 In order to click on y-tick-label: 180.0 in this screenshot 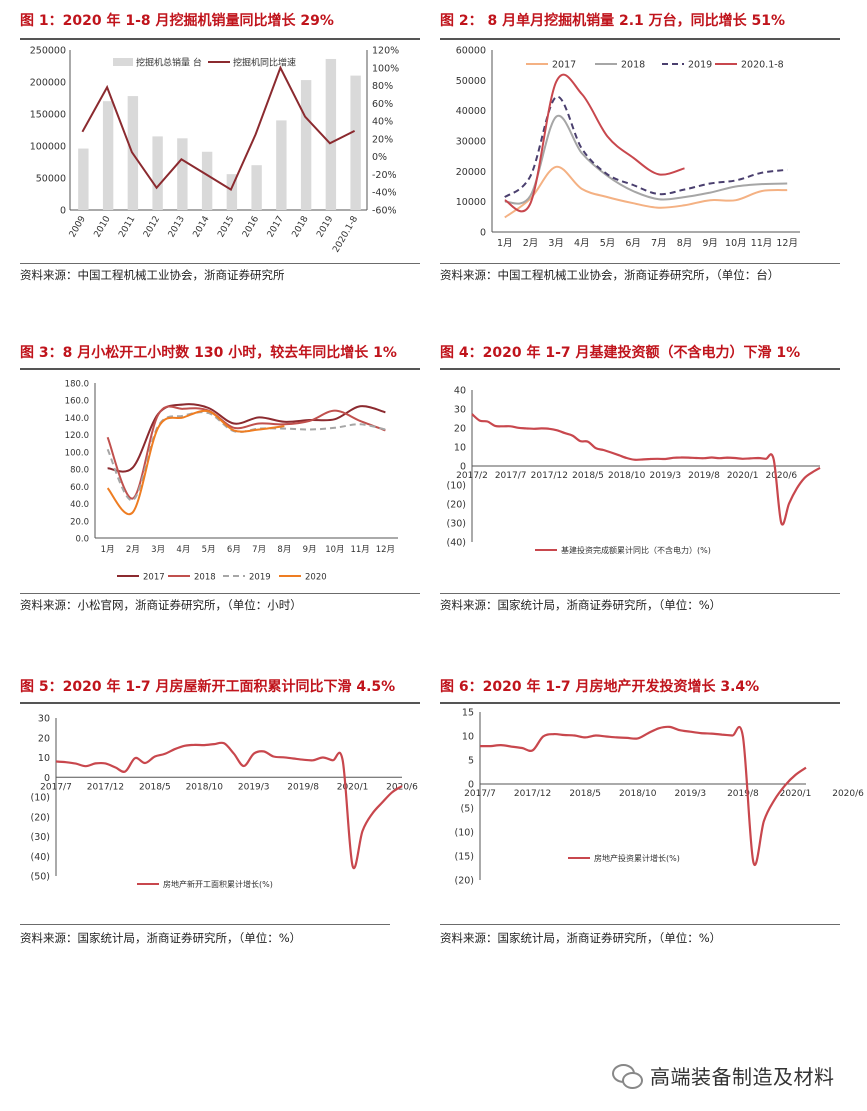, I will do `click(77, 385)`.